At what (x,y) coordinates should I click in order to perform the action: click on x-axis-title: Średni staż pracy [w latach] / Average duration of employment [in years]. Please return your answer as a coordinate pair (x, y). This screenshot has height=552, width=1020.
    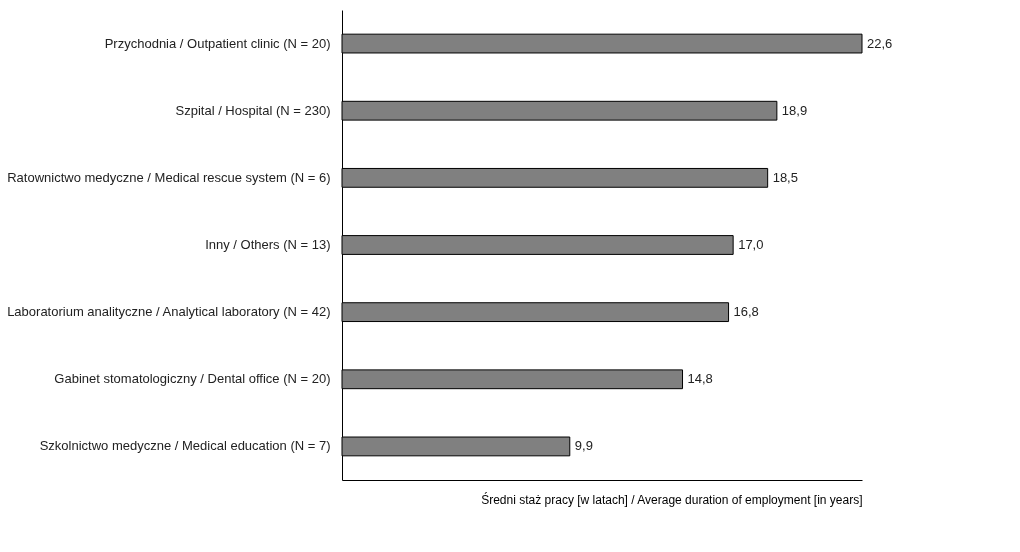
    Looking at the image, I should click on (672, 499).